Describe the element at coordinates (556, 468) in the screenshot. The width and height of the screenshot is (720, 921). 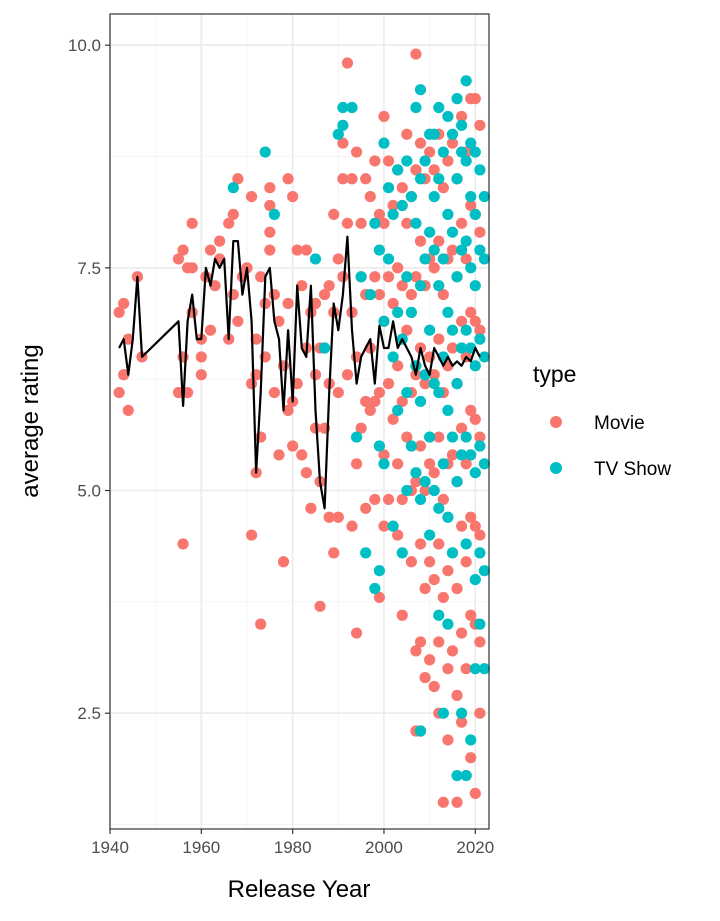
I see `legend-key-tv-show` at that location.